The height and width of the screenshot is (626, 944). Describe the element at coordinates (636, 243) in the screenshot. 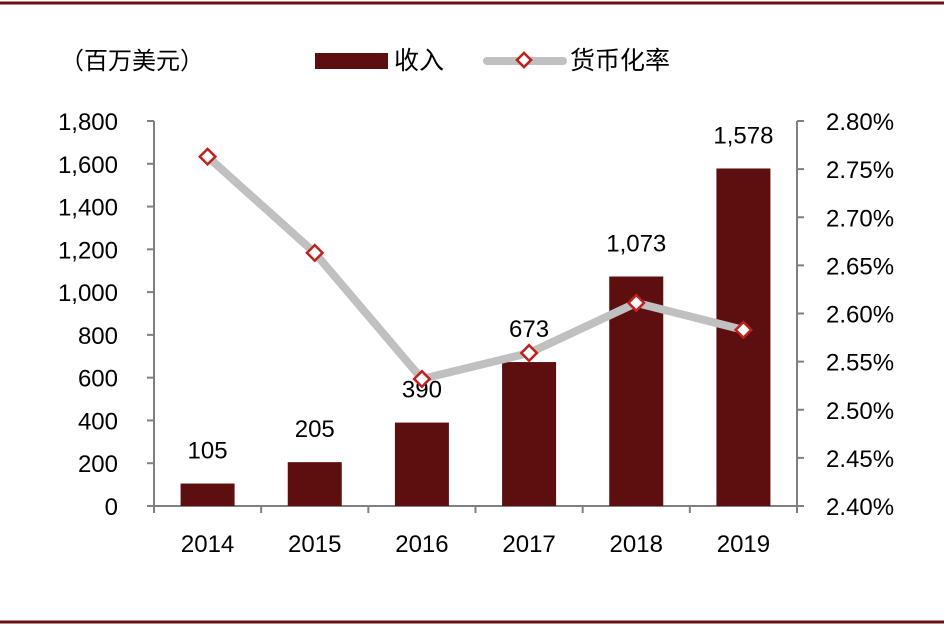

I see `revenue-data-label: 1,073` at that location.